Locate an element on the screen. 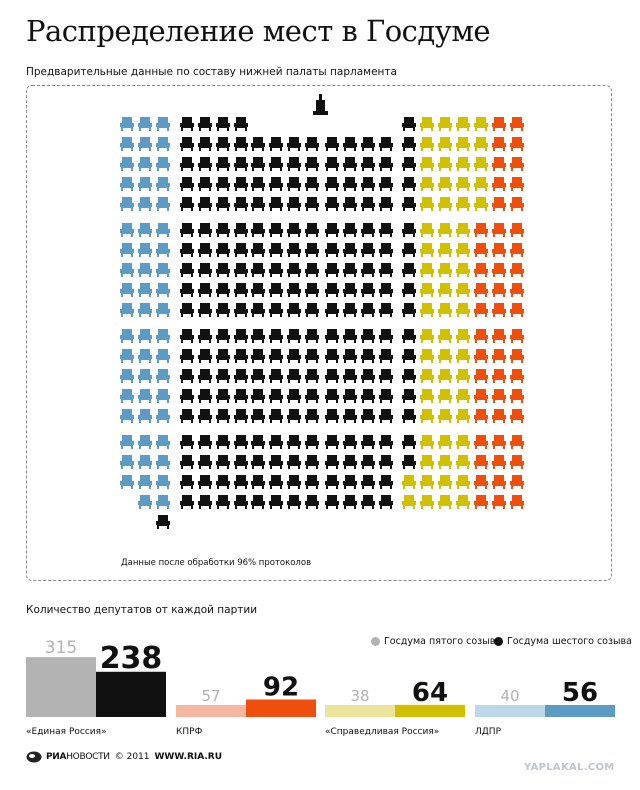 The height and width of the screenshot is (790, 640). bar-sixth-sr is located at coordinates (430, 710).